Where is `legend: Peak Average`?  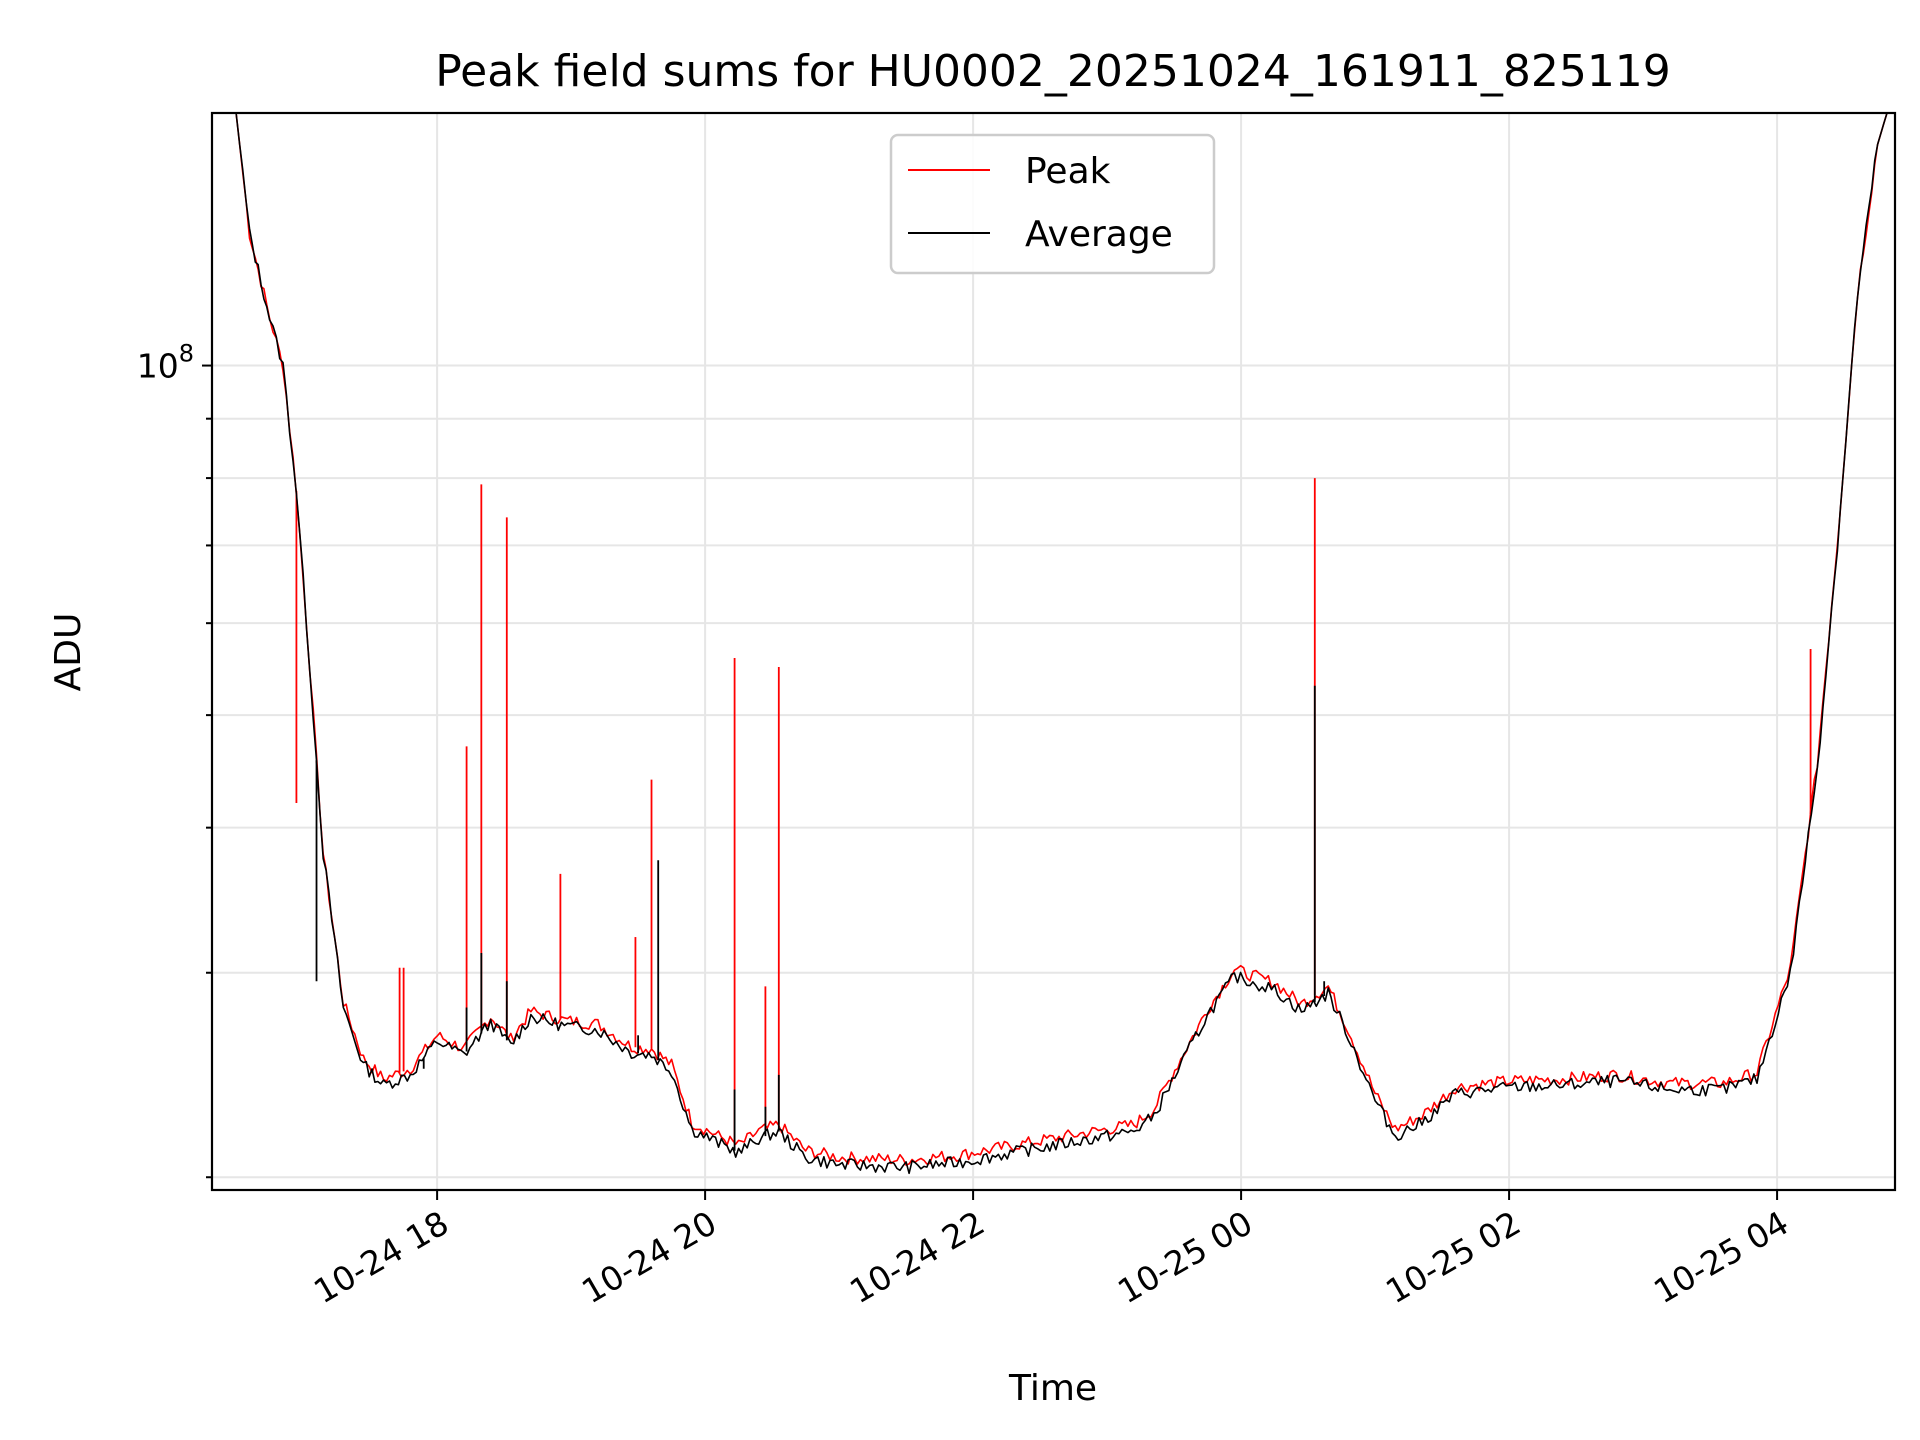
legend: Peak Average is located at coordinates (1052, 204).